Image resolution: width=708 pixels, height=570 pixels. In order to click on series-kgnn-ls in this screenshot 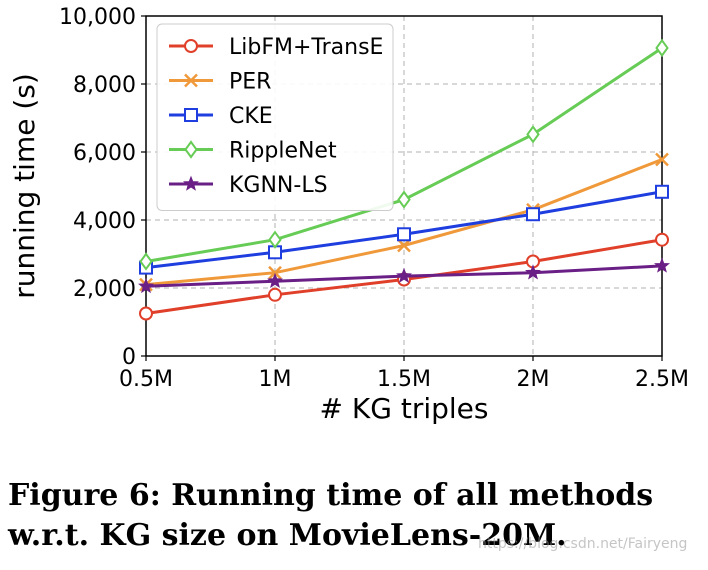, I will do `click(404, 275)`.